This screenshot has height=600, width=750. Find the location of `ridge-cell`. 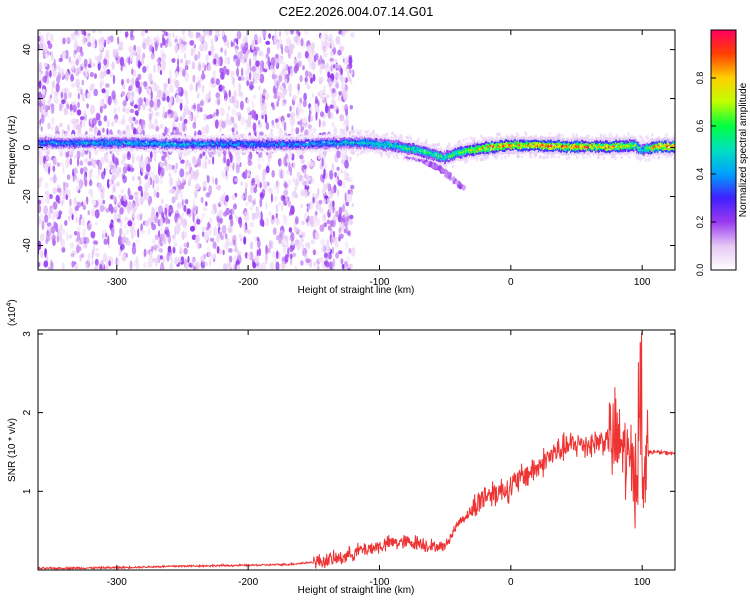

ridge-cell is located at coordinates (155, 135).